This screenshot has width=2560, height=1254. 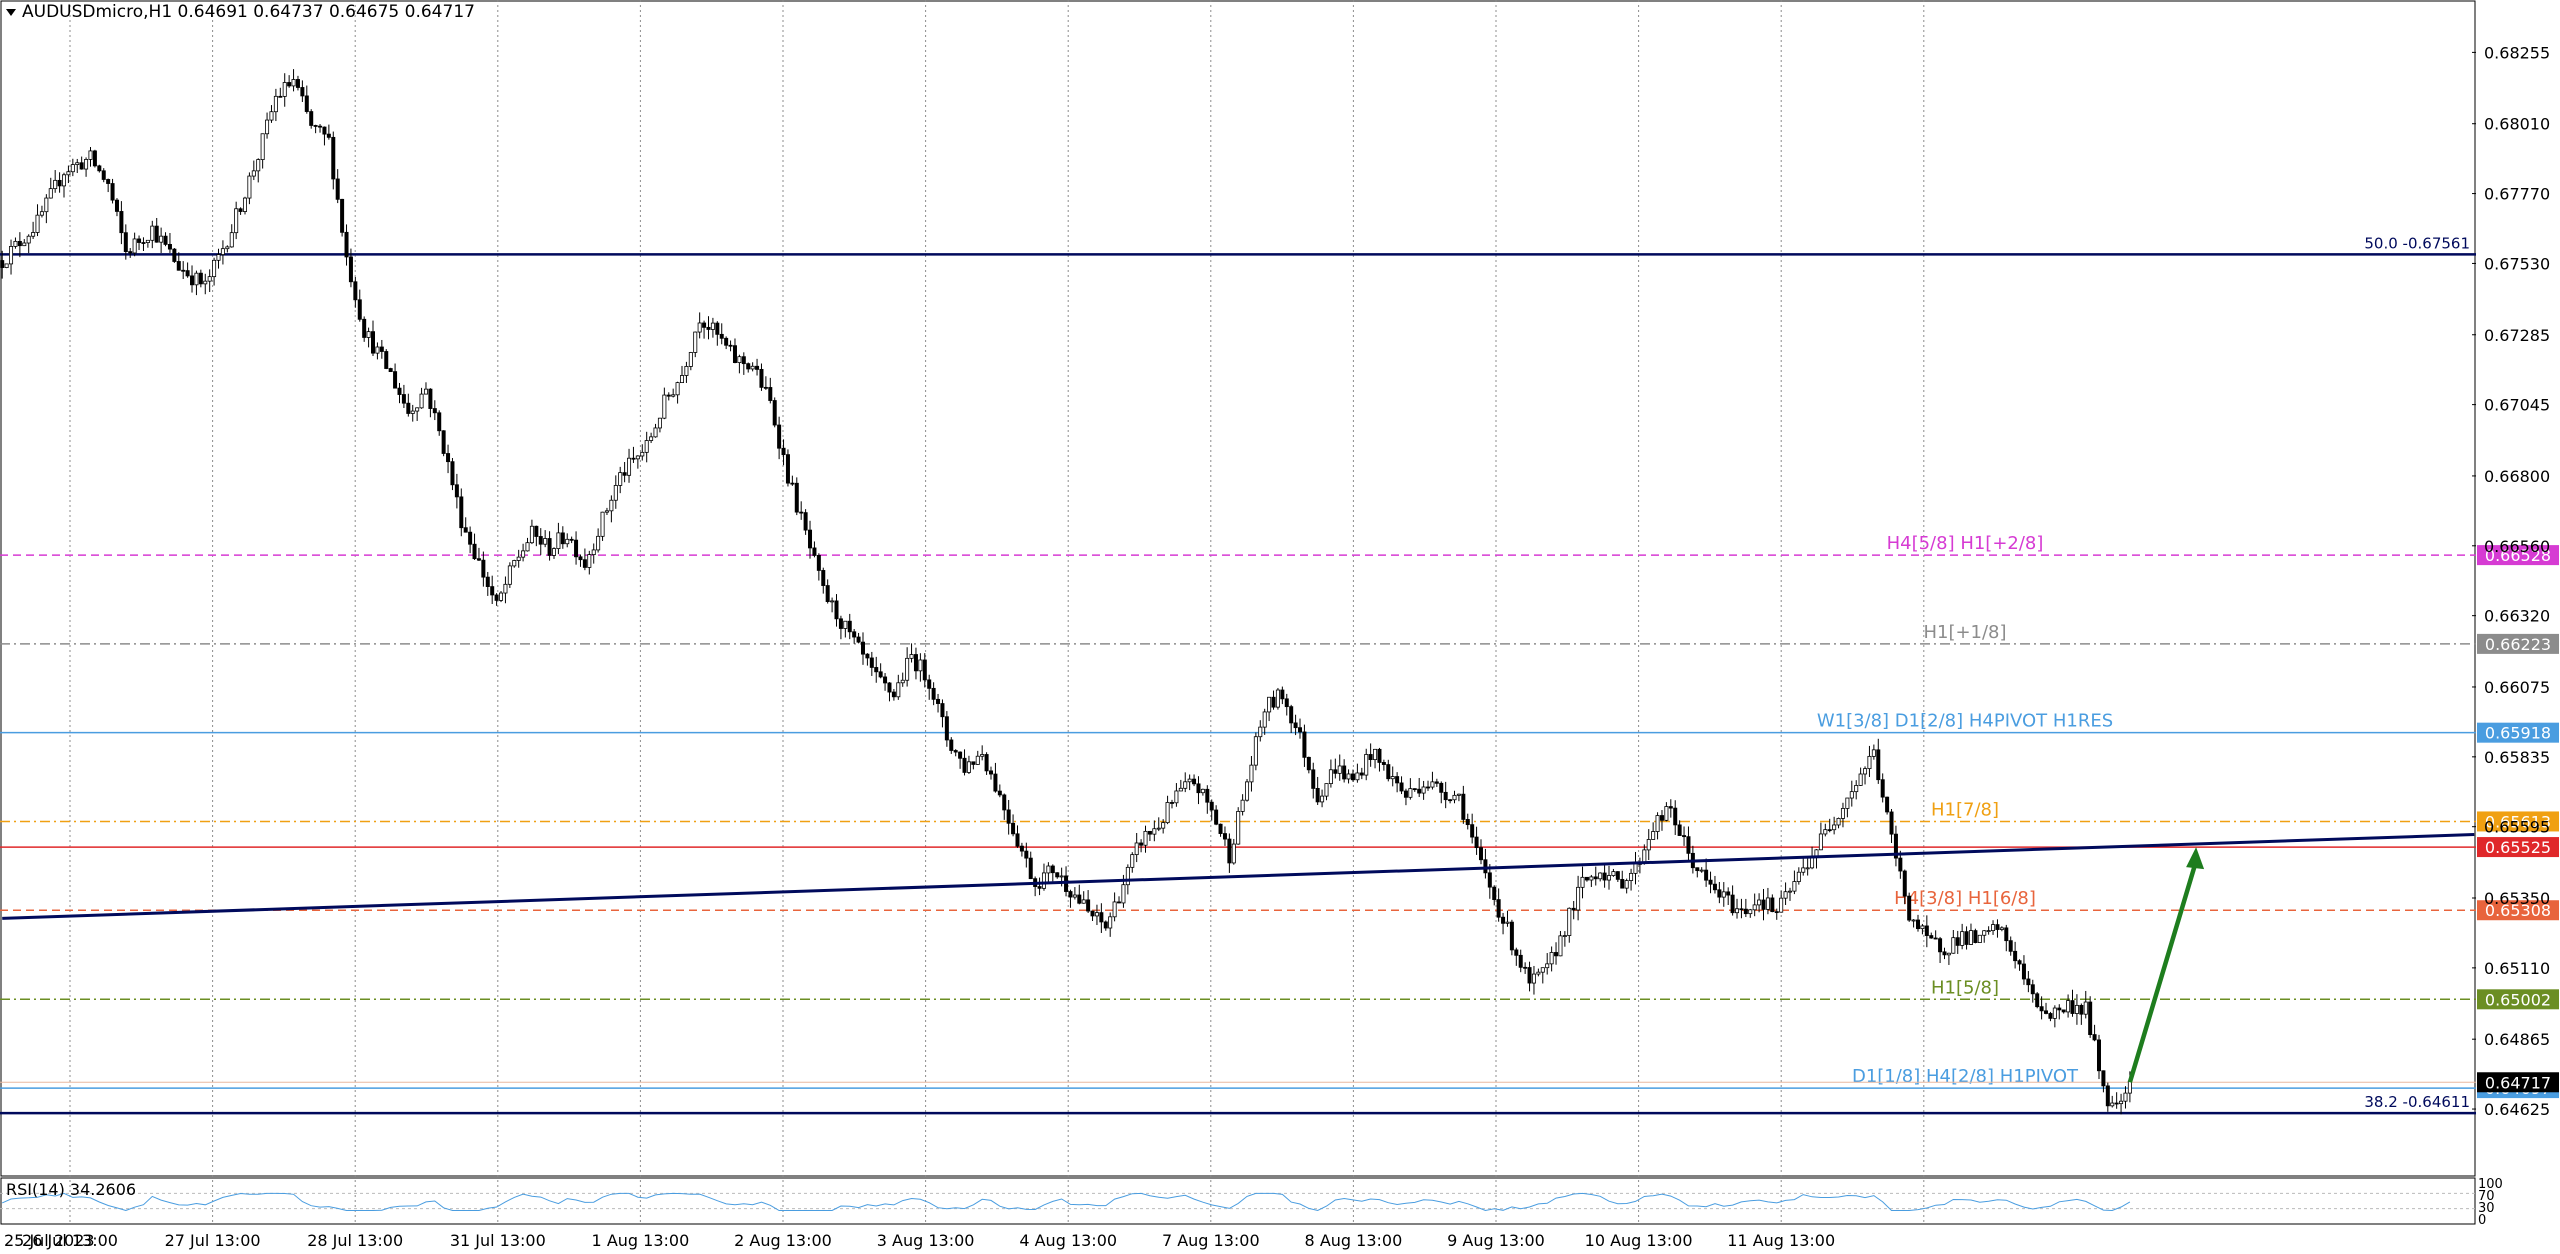 I want to click on price-tick-label: 0.67770, so click(x=2517, y=194).